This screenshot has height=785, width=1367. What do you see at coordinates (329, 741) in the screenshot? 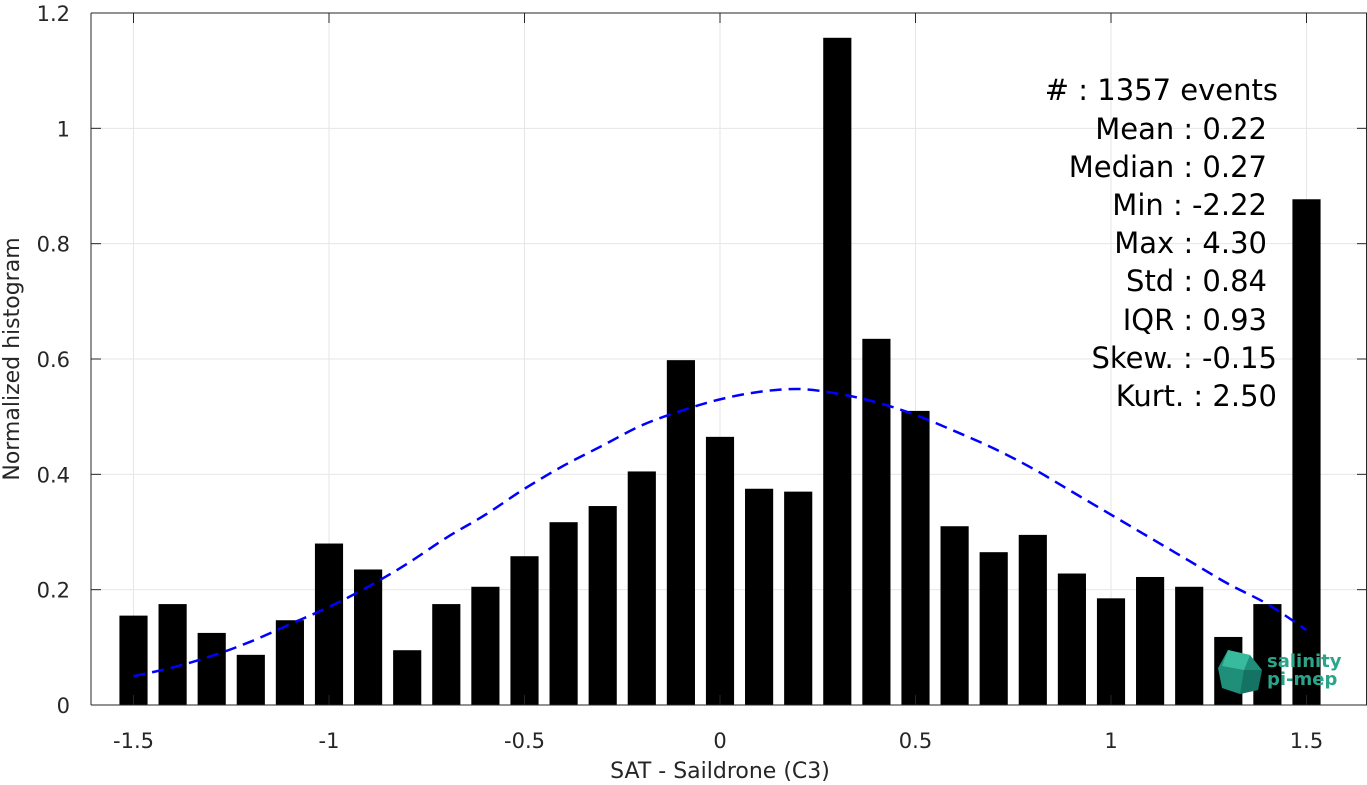
I see `x-tick-label-1: -1` at bounding box center [329, 741].